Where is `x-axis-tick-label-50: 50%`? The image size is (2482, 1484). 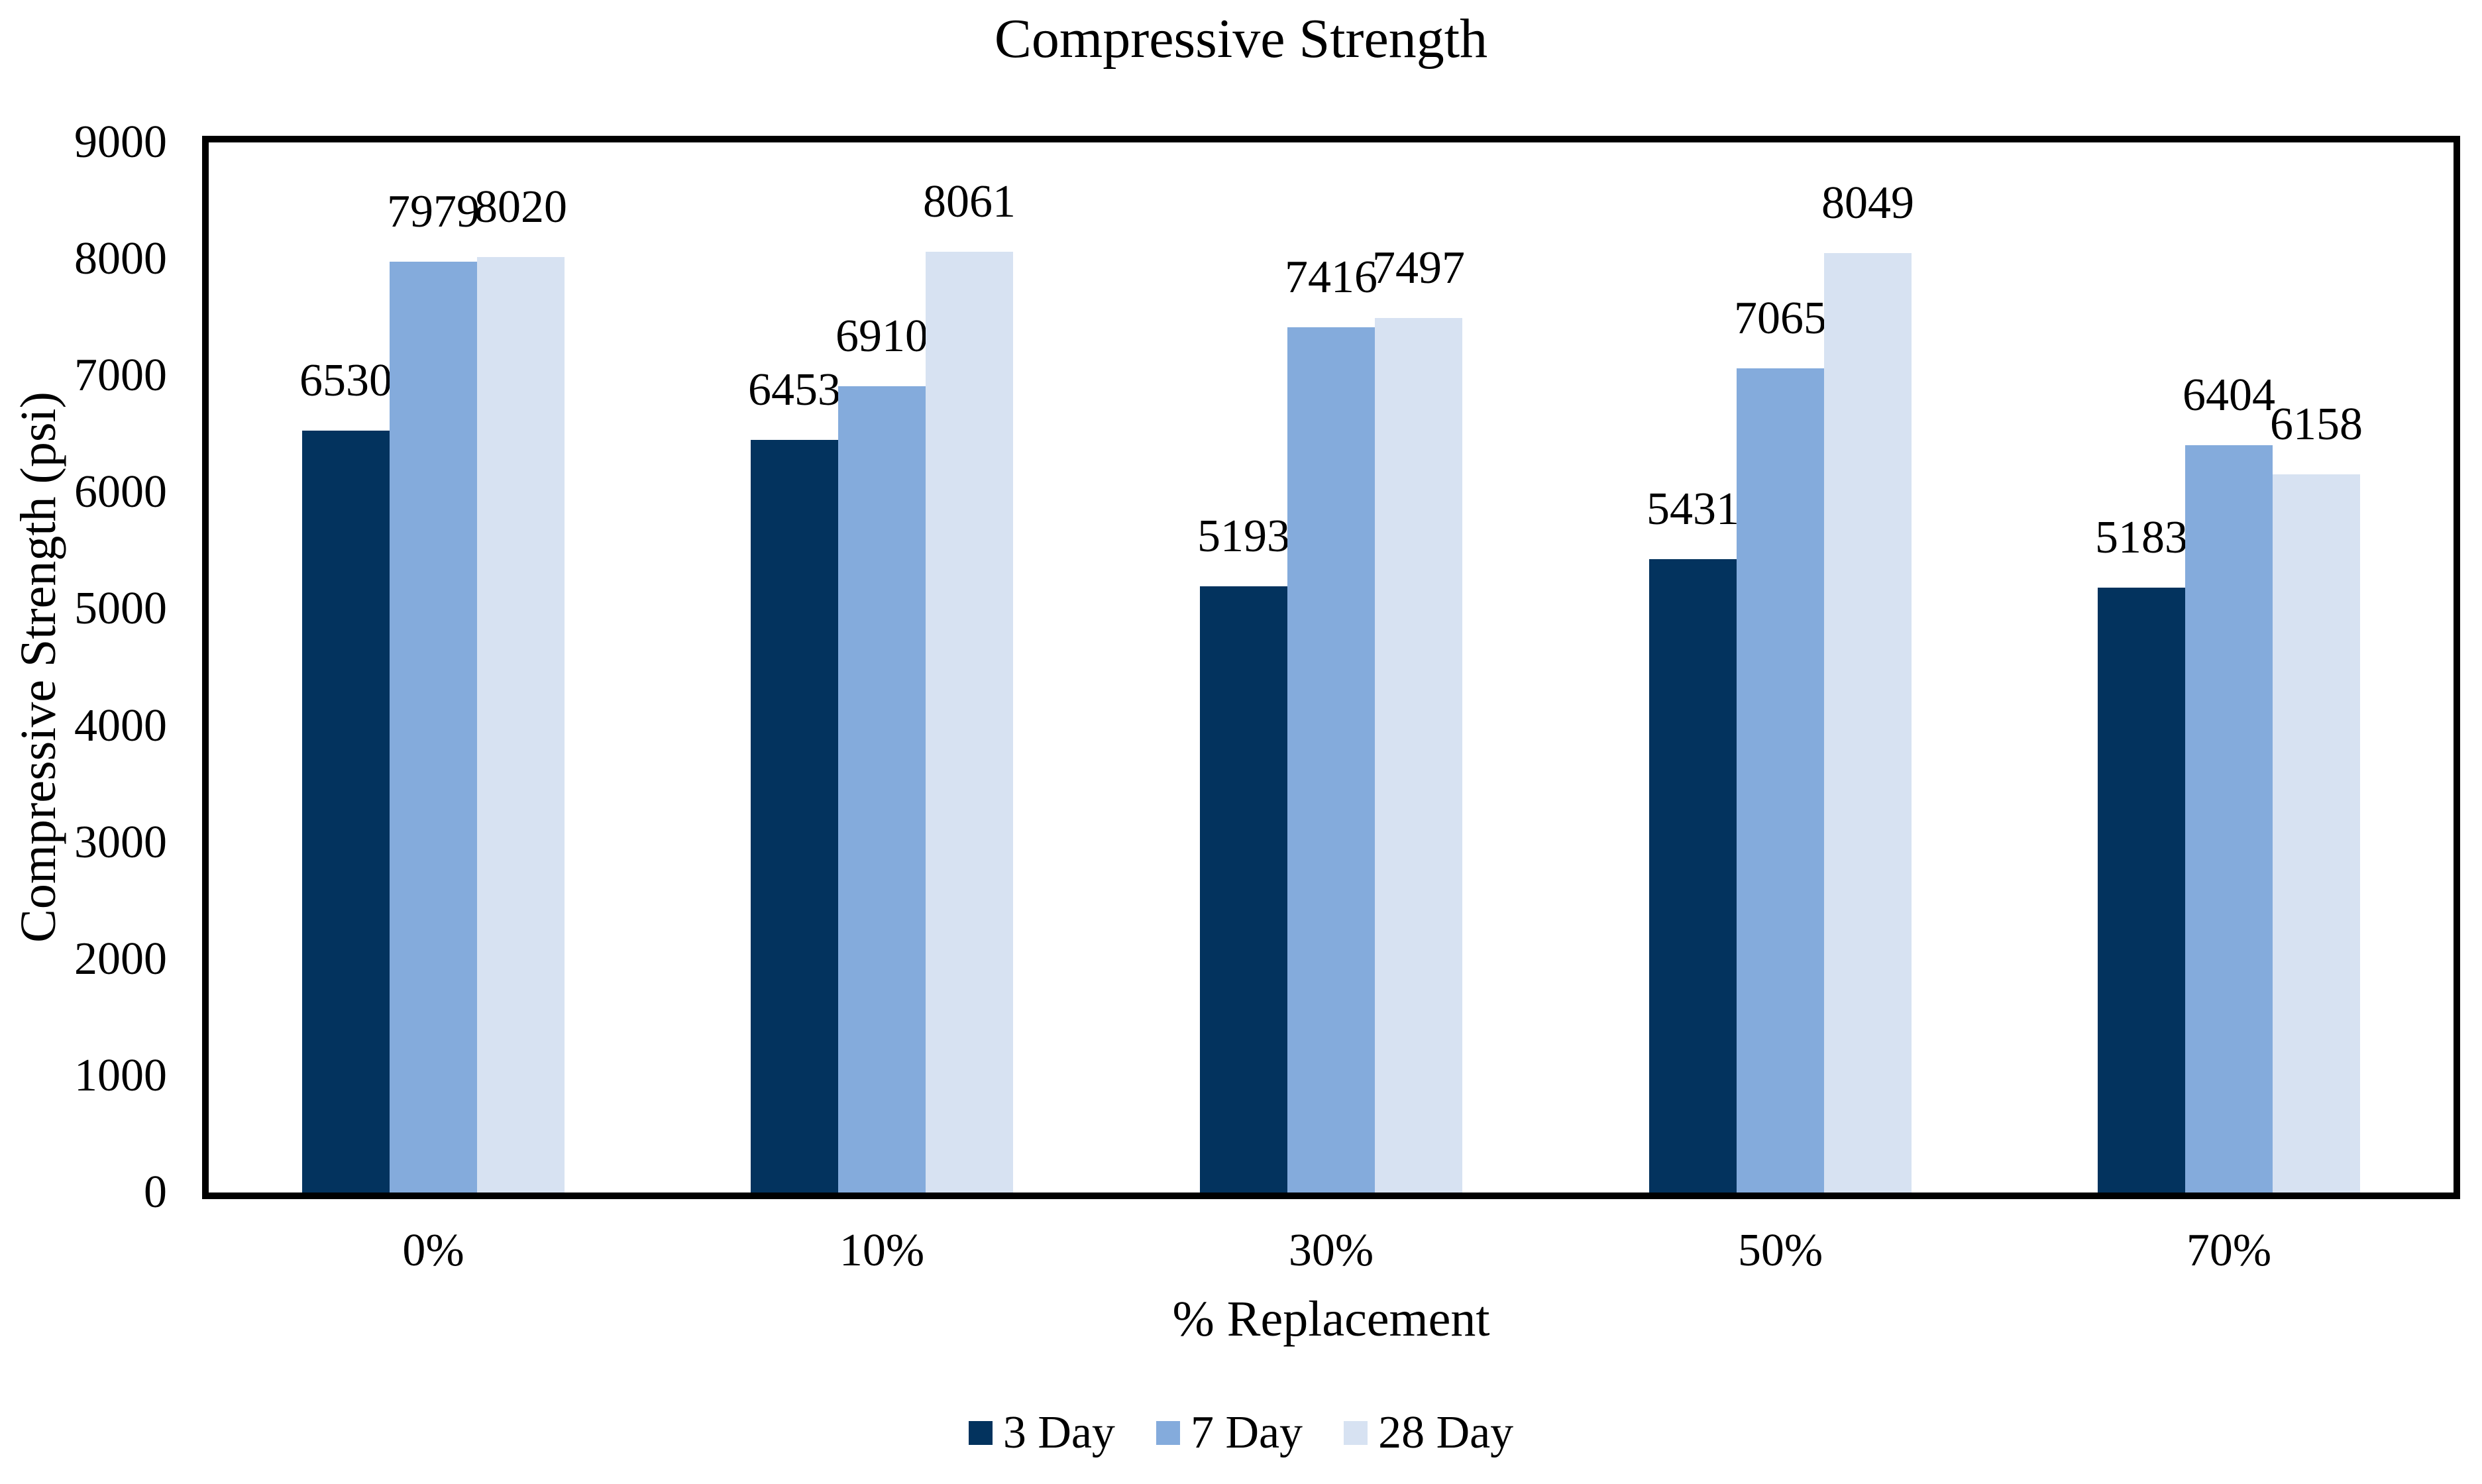 x-axis-tick-label-50: 50% is located at coordinates (1780, 1250).